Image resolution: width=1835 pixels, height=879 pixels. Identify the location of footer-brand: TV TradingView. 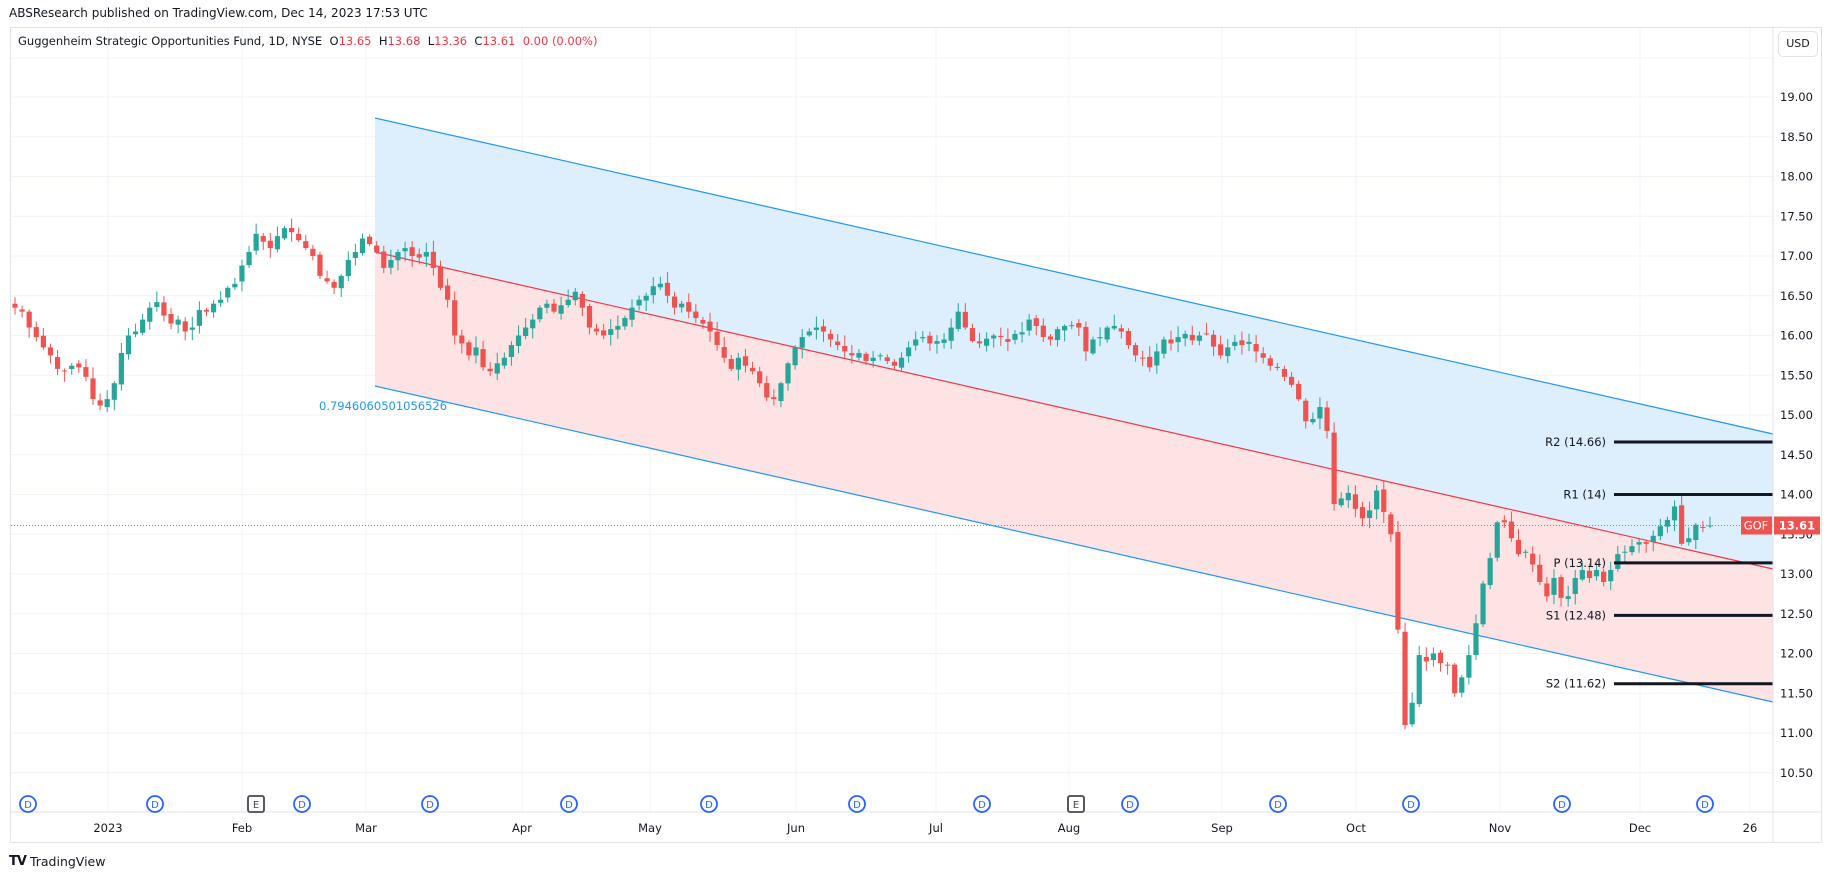
(57, 861).